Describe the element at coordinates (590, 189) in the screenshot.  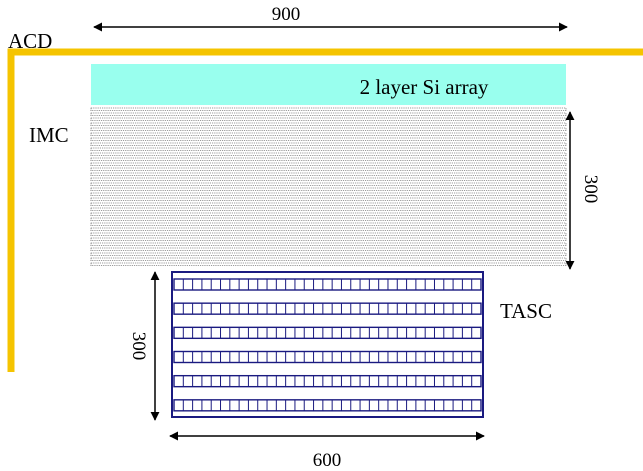
I see `imc-height-label: 300` at that location.